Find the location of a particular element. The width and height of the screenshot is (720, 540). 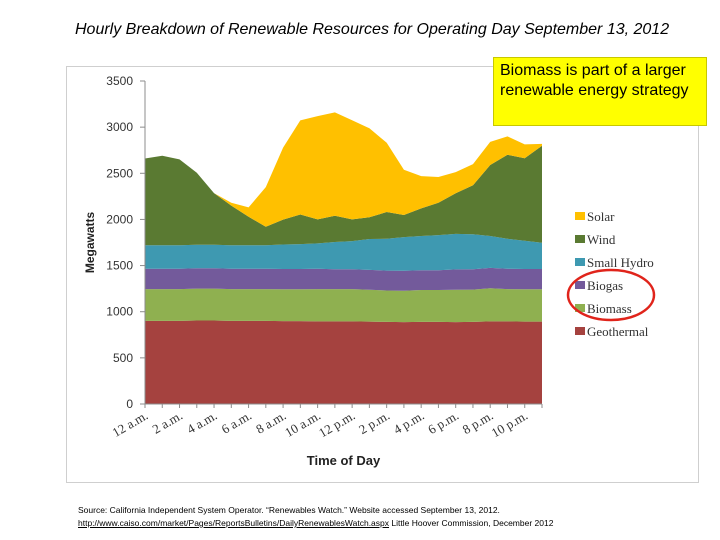

area-biogas is located at coordinates (343, 279).